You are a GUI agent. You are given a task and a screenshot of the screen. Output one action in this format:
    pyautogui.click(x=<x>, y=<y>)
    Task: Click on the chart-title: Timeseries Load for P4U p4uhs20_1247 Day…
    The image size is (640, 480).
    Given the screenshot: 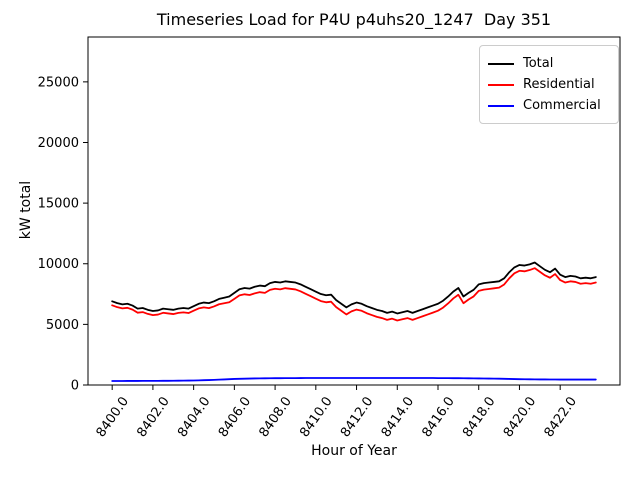 What is the action you would take?
    pyautogui.click(x=354, y=19)
    